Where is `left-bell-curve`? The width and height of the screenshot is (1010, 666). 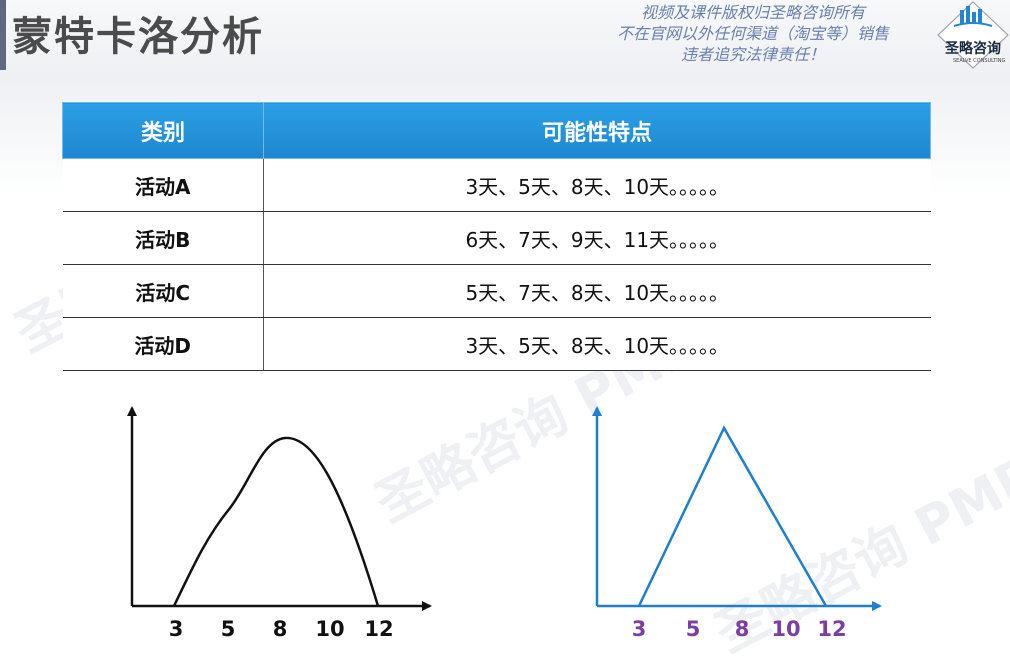
left-bell-curve is located at coordinates (276, 521).